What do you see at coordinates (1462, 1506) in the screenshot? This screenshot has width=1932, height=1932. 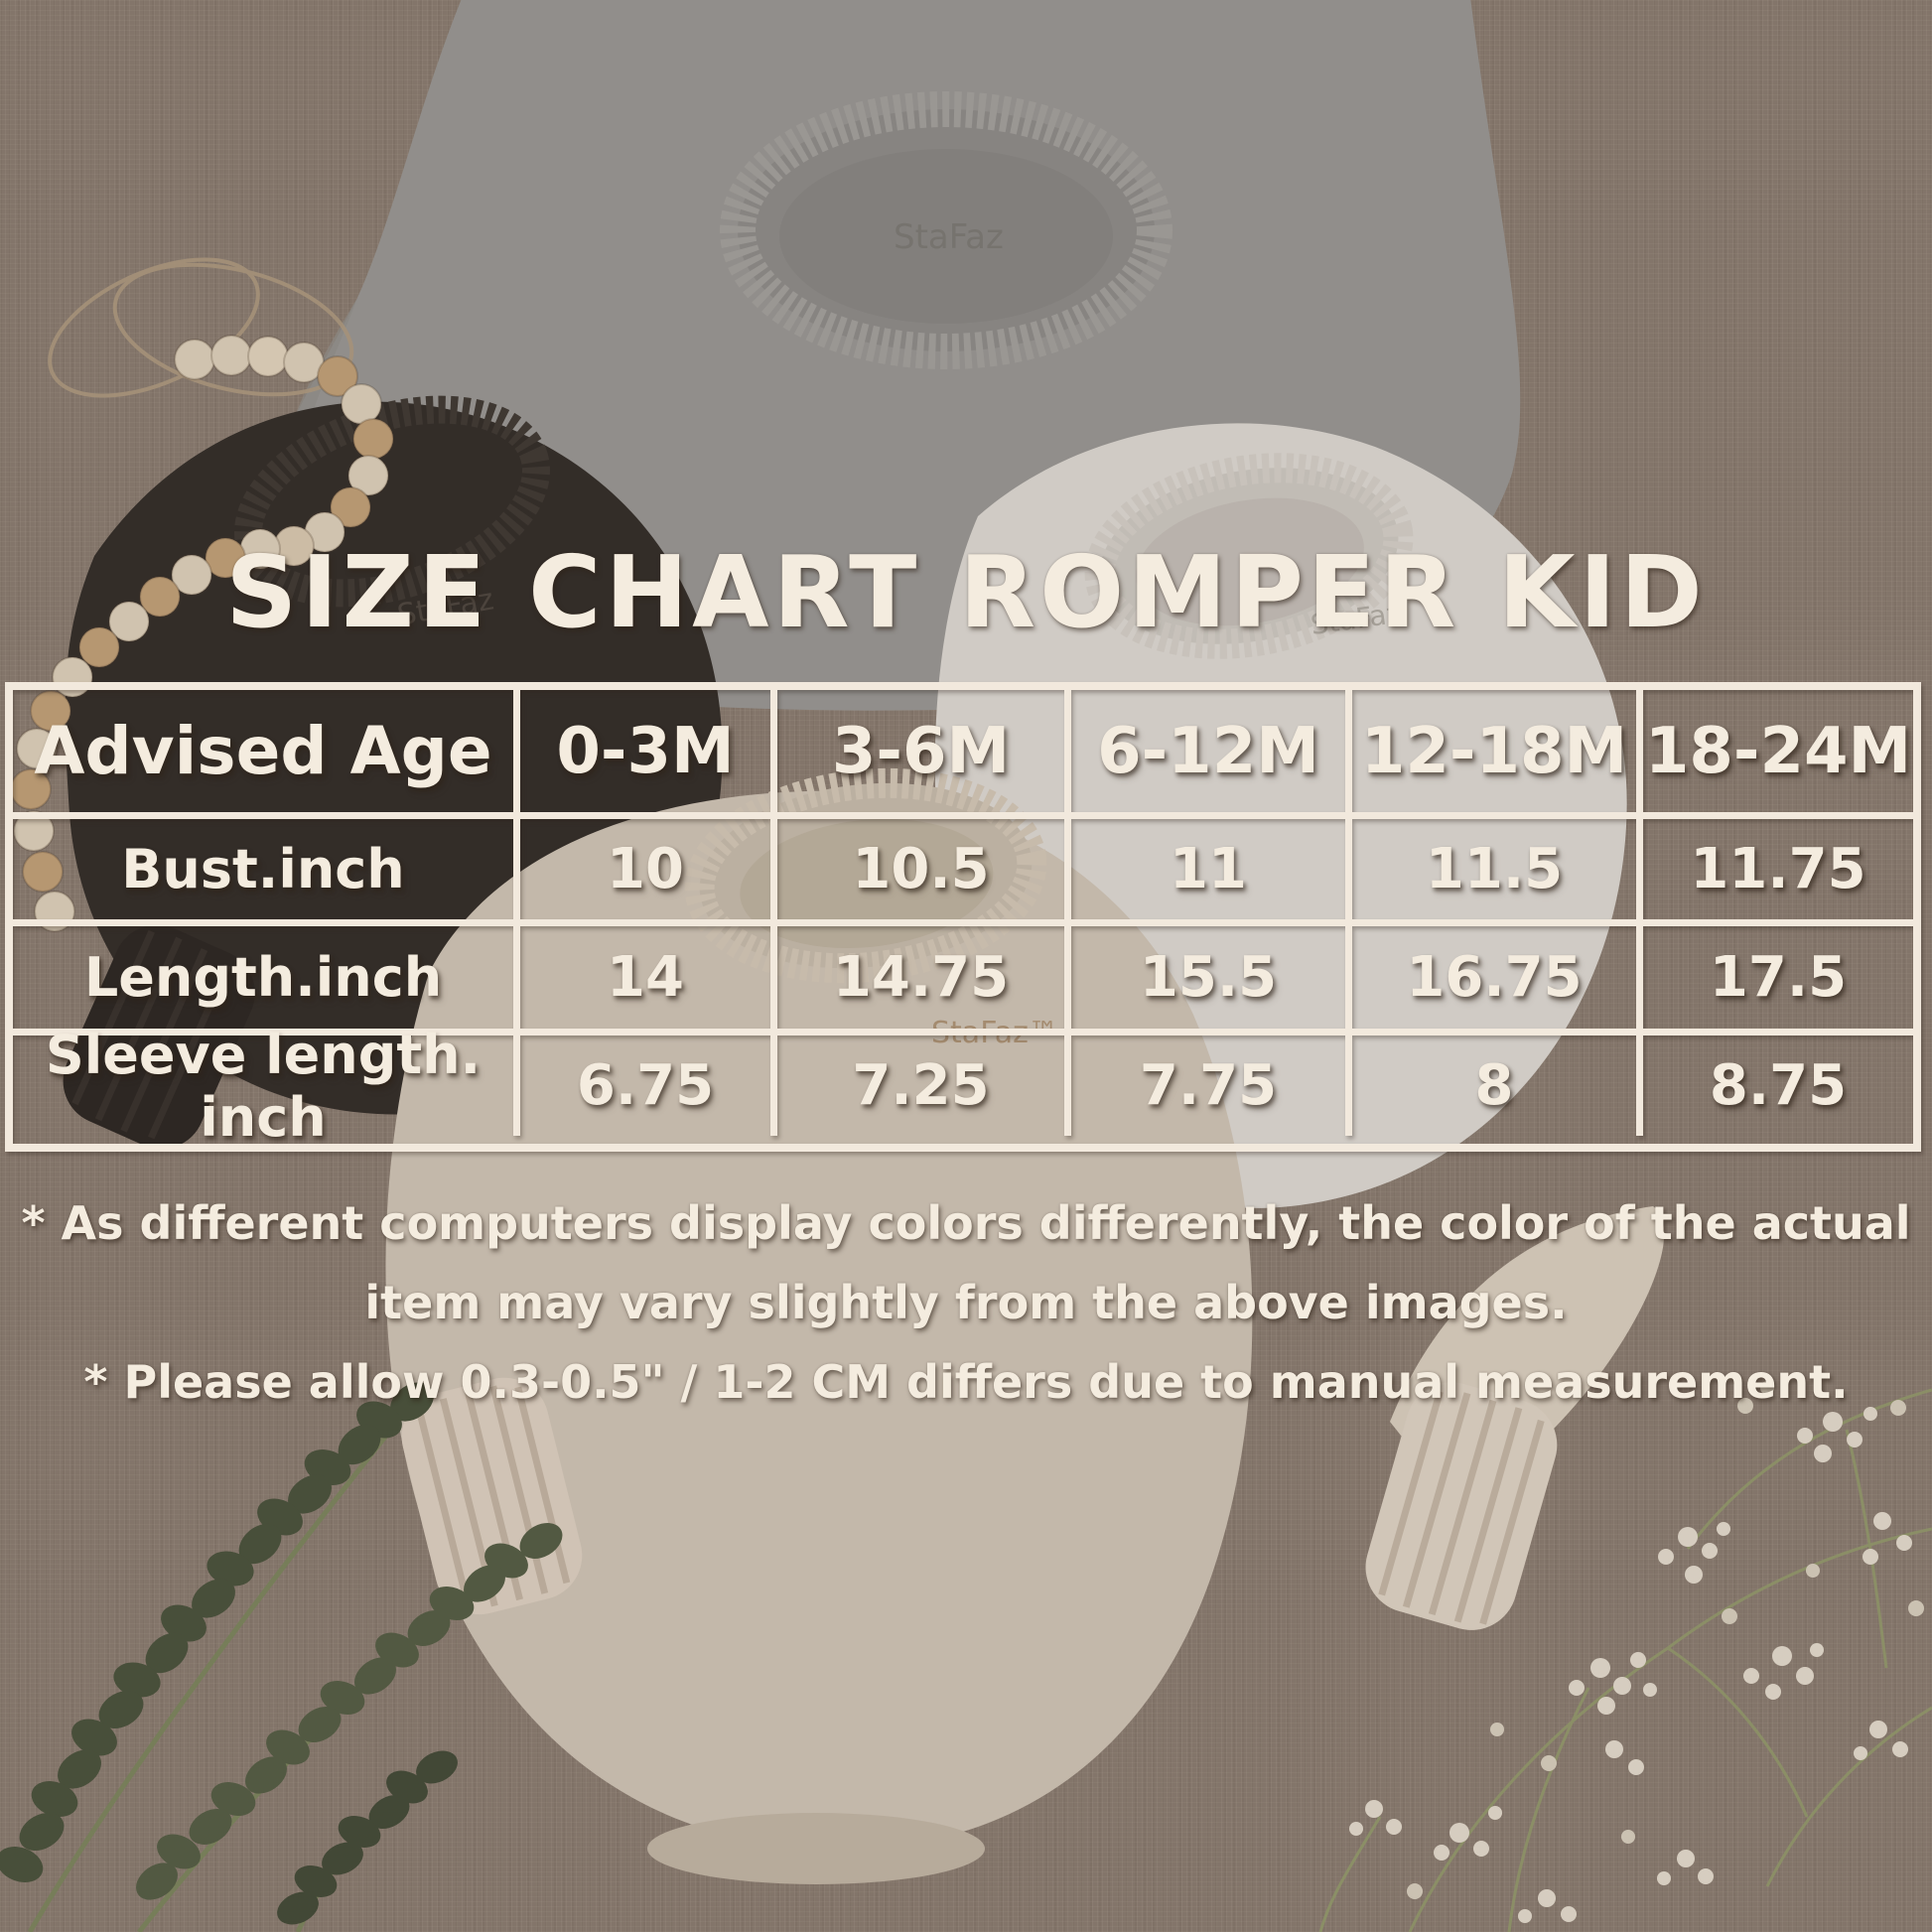 I see `white-romper-cuff` at bounding box center [1462, 1506].